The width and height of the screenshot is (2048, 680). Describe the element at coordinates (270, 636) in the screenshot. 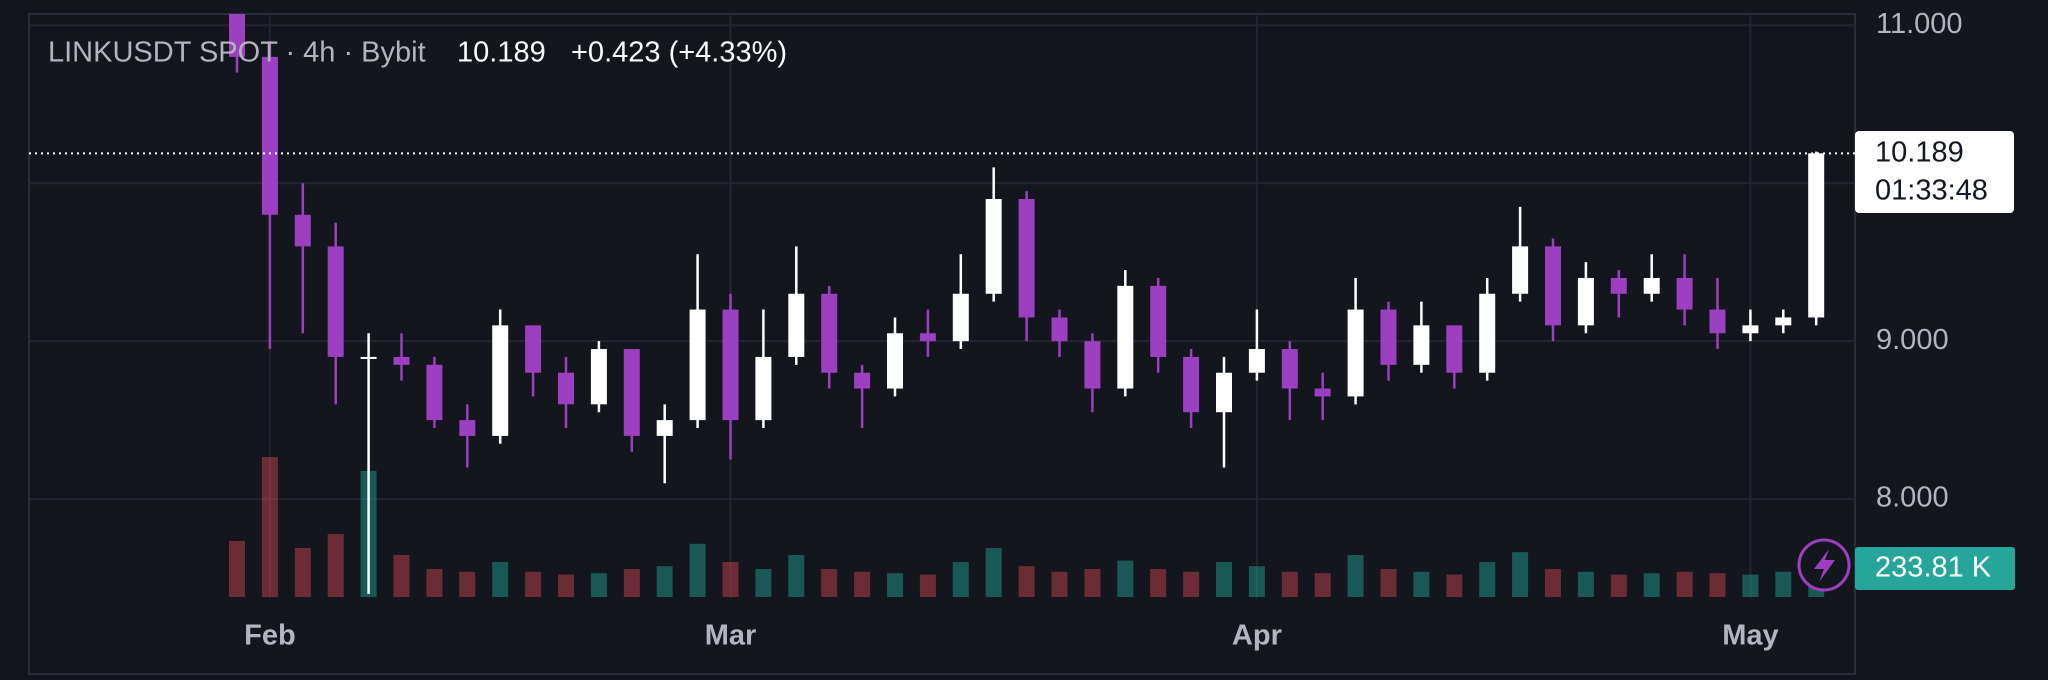

I see `x-tick-label: Feb` at that location.